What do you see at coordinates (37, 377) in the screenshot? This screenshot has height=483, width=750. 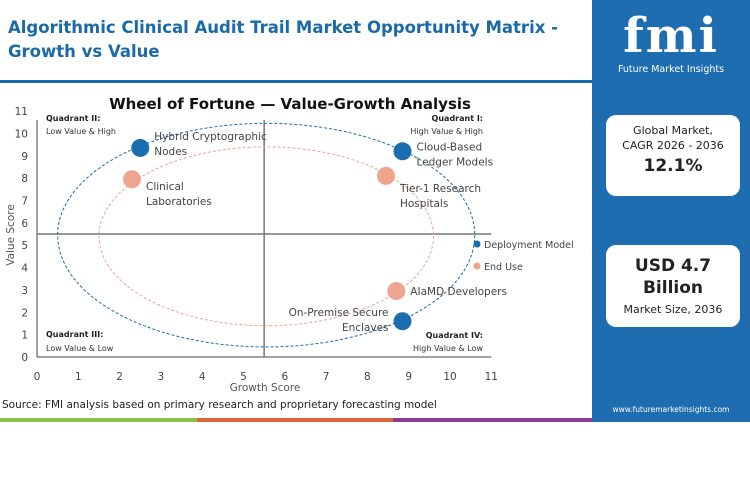 I see `x-tick-label: 0` at bounding box center [37, 377].